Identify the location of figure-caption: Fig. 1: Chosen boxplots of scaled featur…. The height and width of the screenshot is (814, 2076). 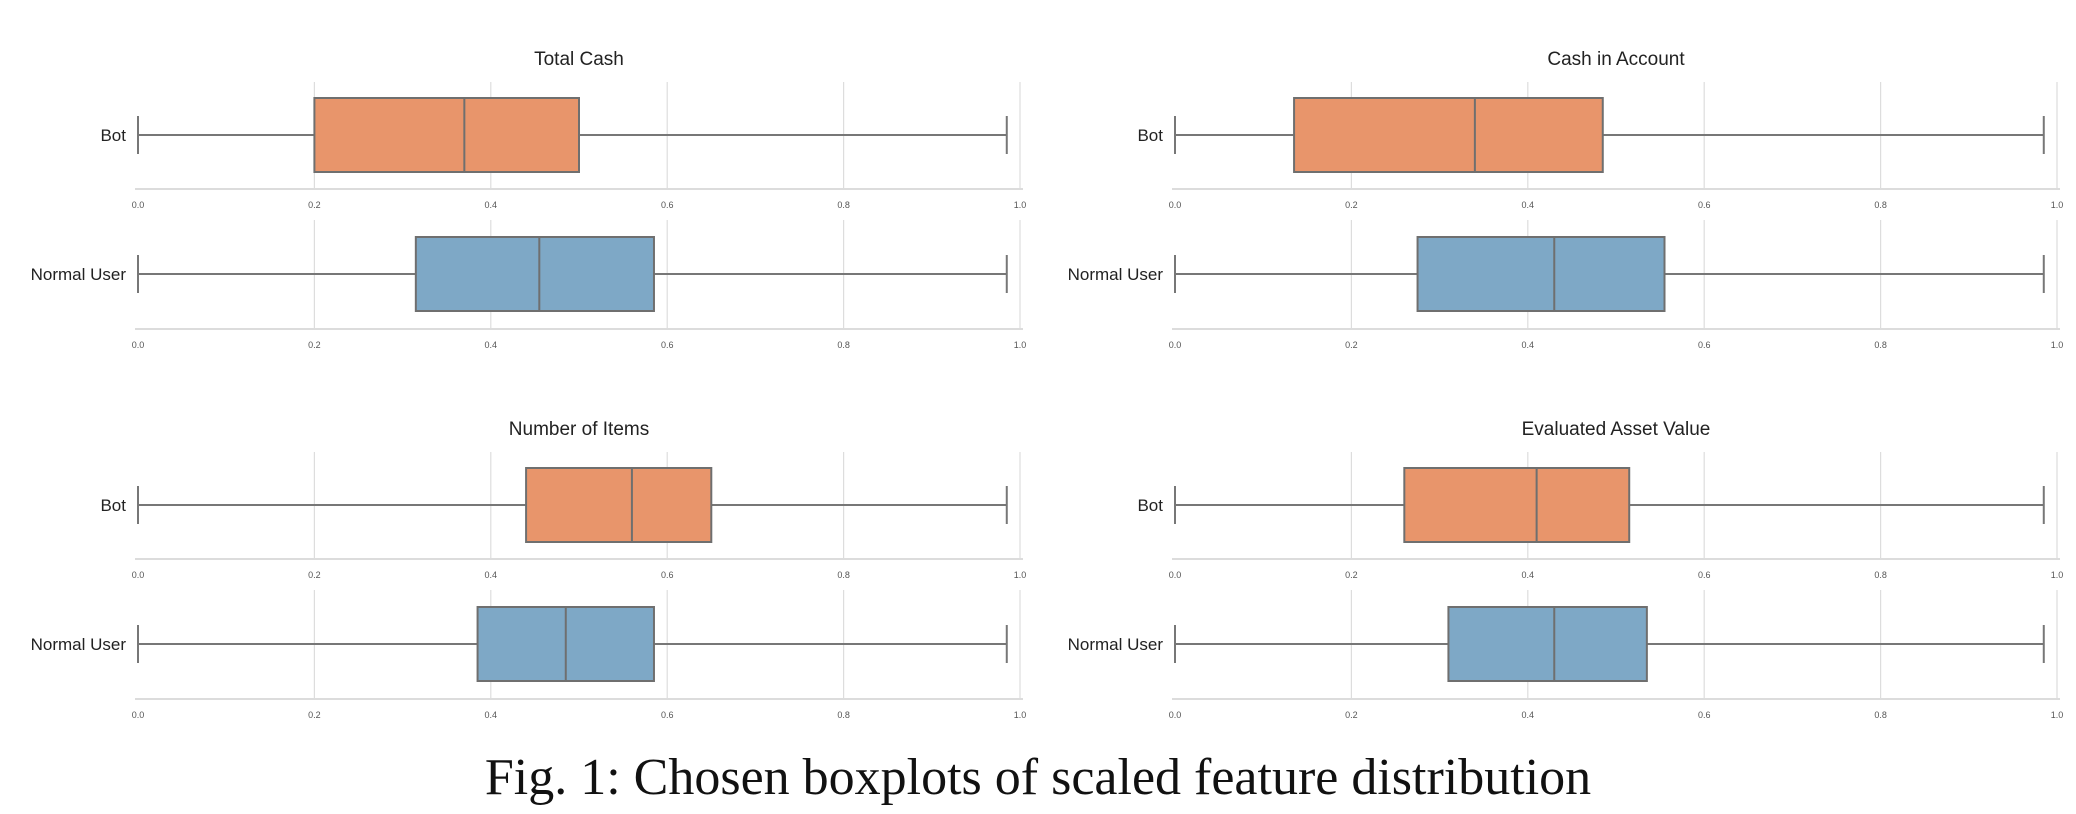
(1038, 777).